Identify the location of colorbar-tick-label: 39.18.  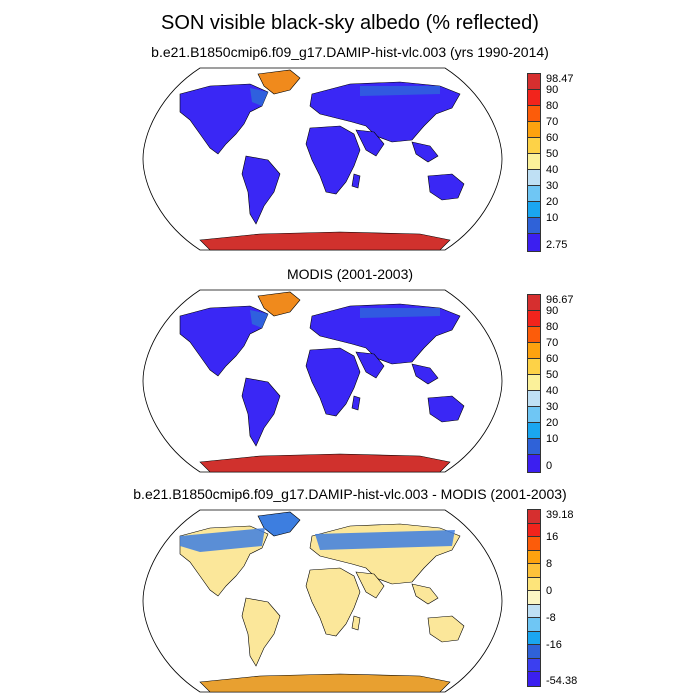
(560, 515).